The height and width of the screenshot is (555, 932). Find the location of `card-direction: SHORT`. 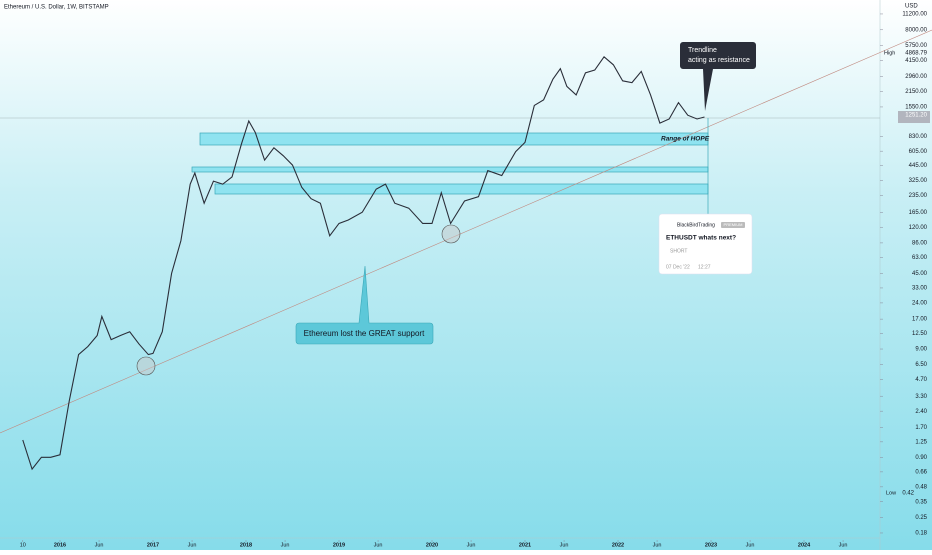

card-direction: SHORT is located at coordinates (678, 251).